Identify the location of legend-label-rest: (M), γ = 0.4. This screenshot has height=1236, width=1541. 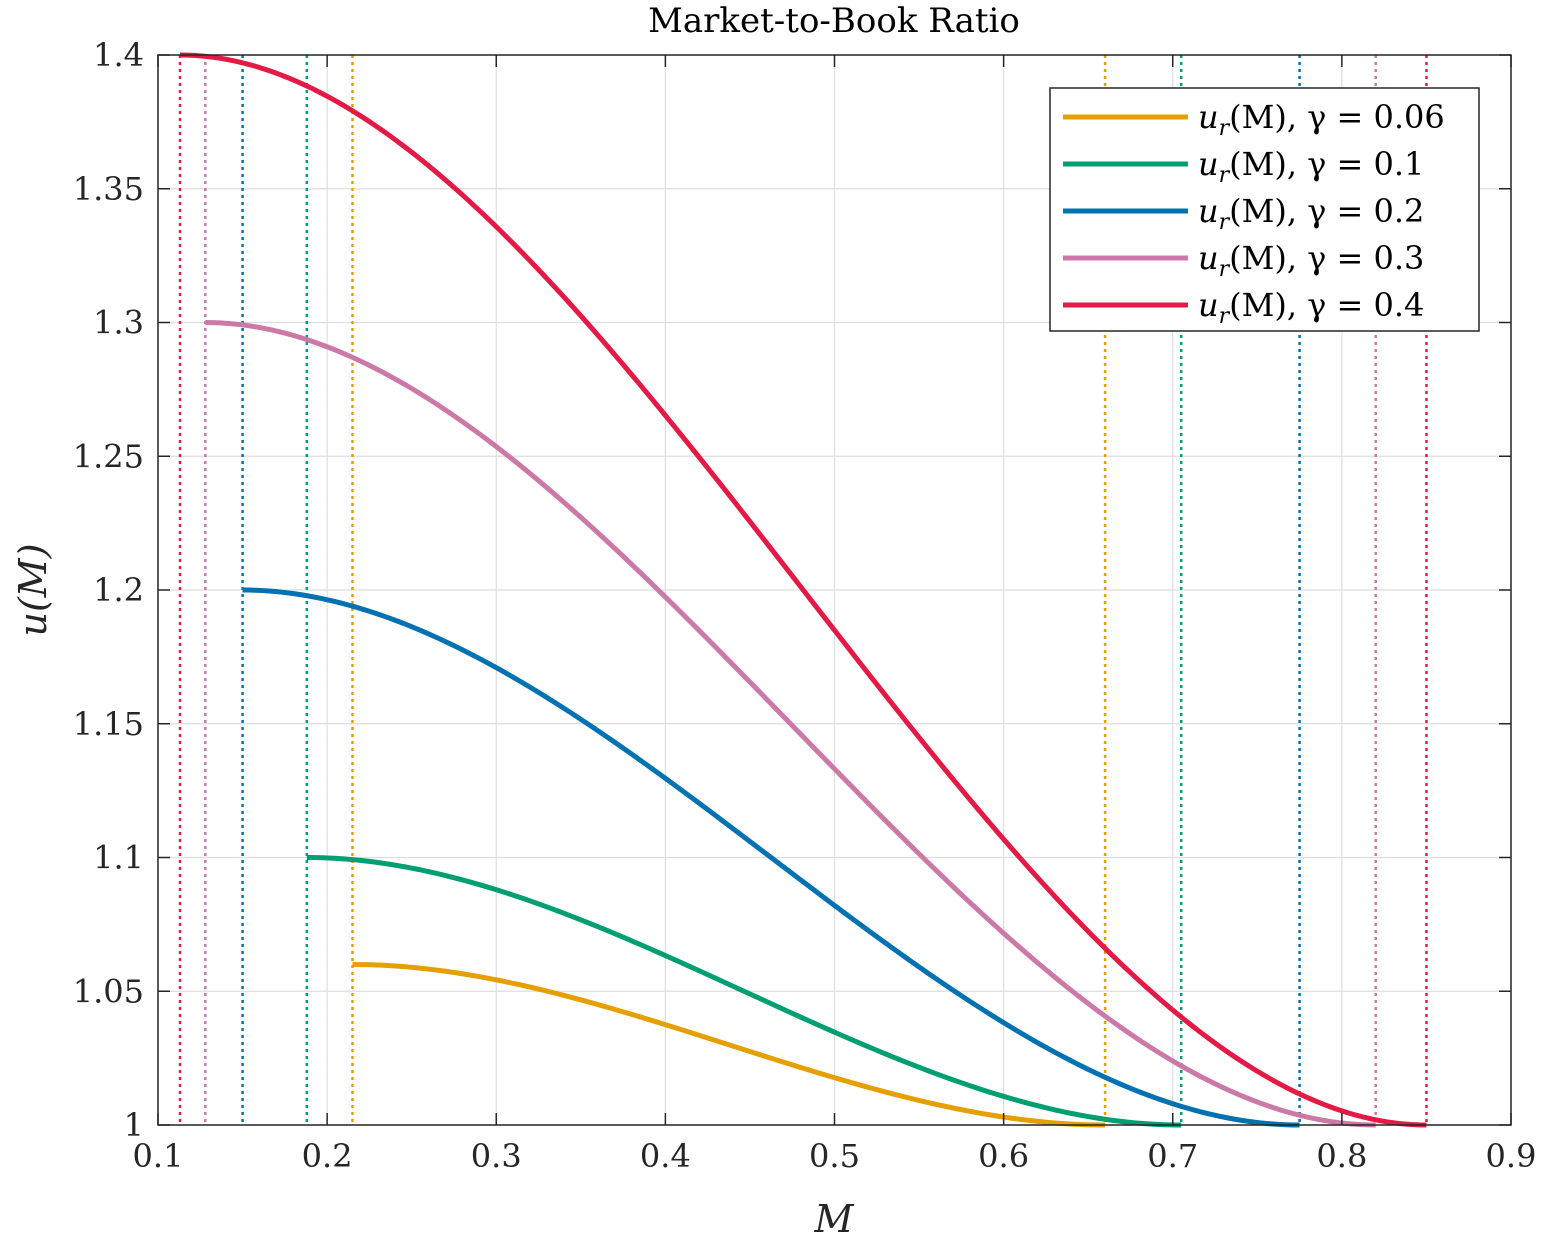
(1326, 305).